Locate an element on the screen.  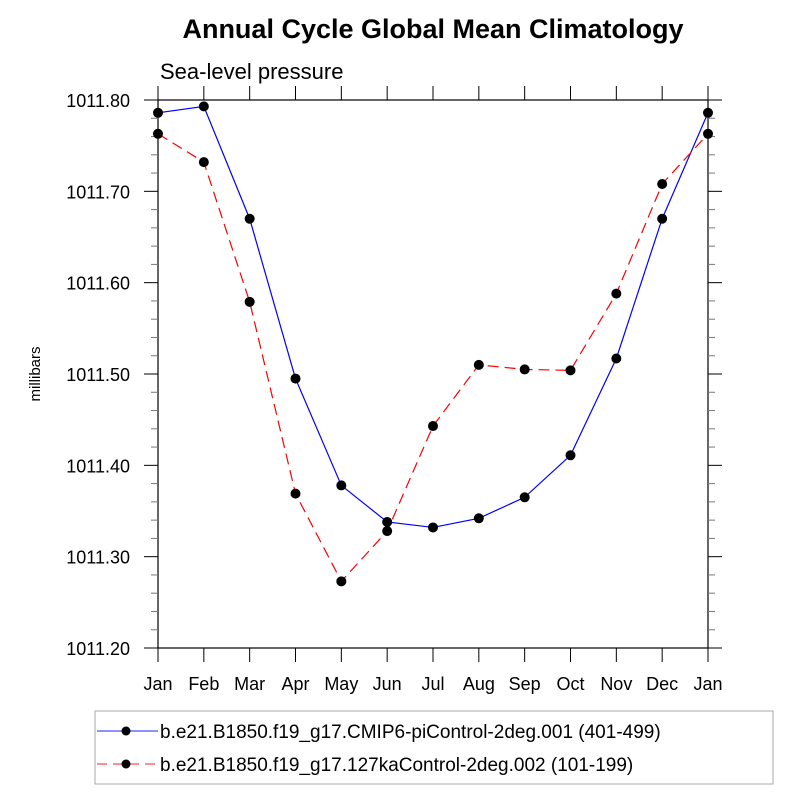
x-tick-label: Nov is located at coordinates (616, 684).